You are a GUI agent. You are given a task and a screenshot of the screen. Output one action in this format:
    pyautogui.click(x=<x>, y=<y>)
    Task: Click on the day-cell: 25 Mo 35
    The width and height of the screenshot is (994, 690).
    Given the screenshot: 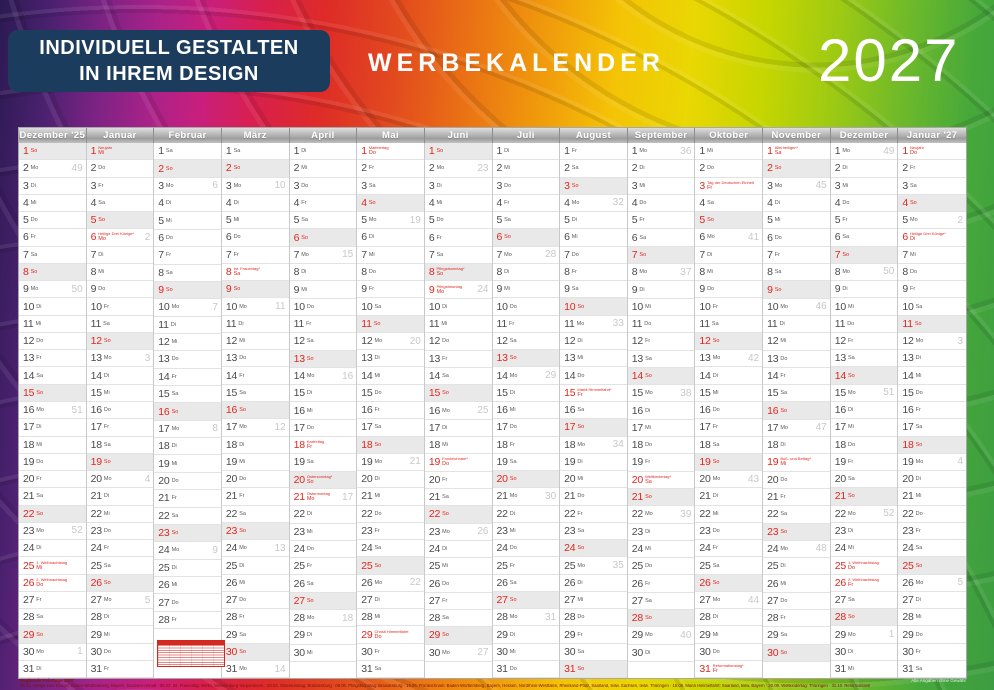 What is the action you would take?
    pyautogui.click(x=593, y=566)
    